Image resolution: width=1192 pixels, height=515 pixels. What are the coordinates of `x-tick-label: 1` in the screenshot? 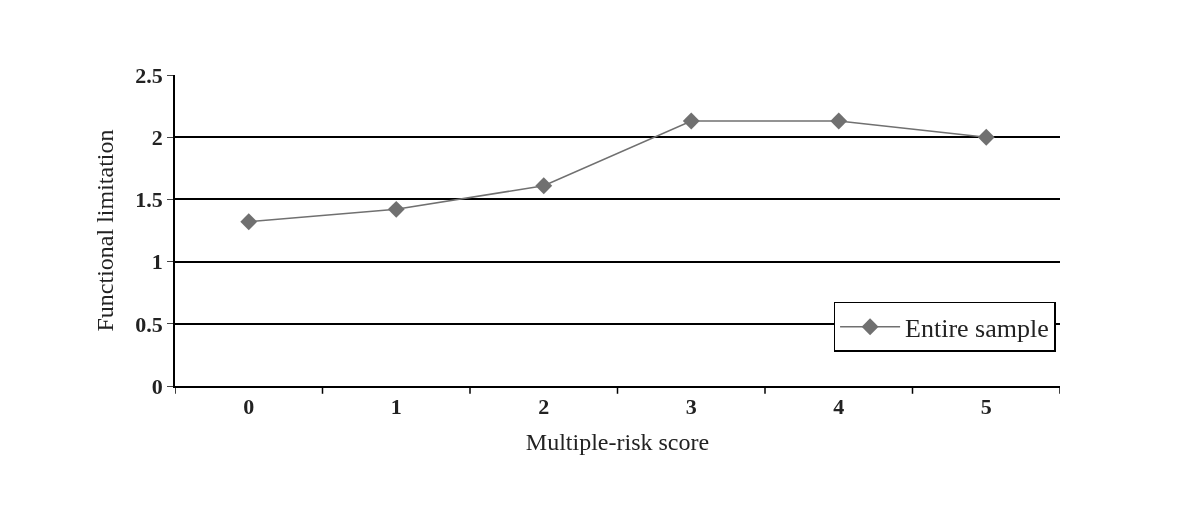 It's located at (396, 407).